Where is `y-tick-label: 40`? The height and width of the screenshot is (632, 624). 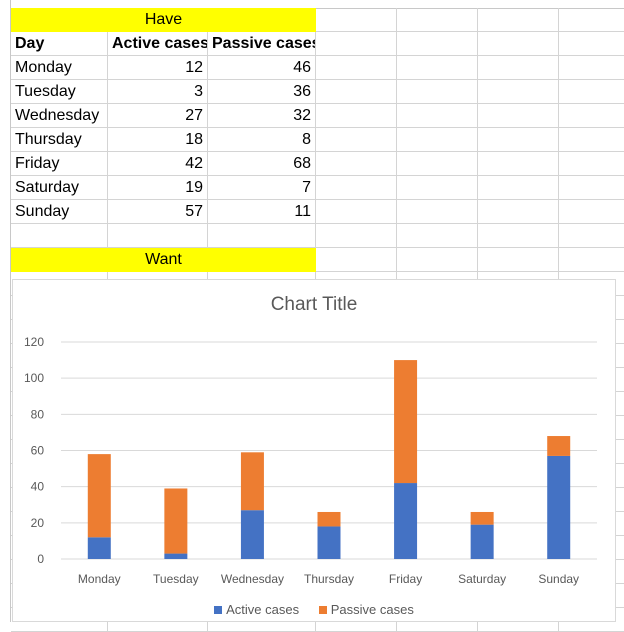
y-tick-label: 40 is located at coordinates (38, 487).